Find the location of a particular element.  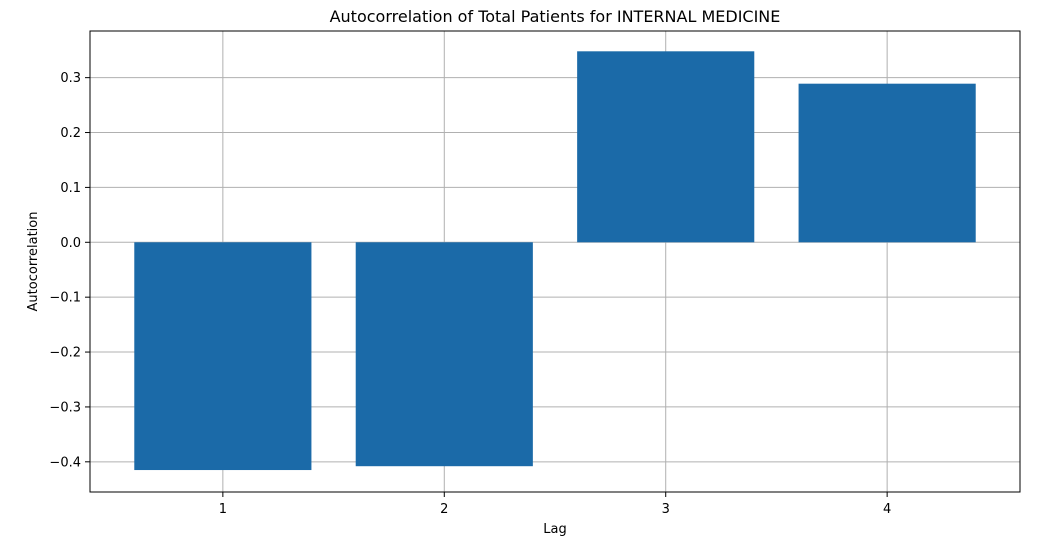

y-tick-label: 0.2 is located at coordinates (70, 133).